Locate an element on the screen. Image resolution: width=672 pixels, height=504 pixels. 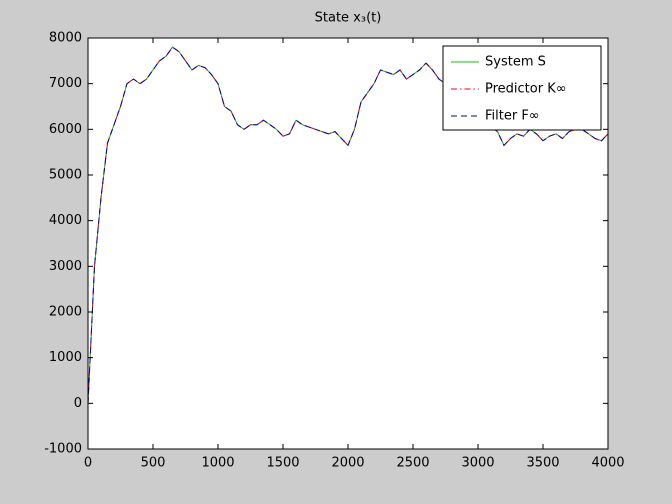
x-tick-label: 4000 is located at coordinates (607, 463).